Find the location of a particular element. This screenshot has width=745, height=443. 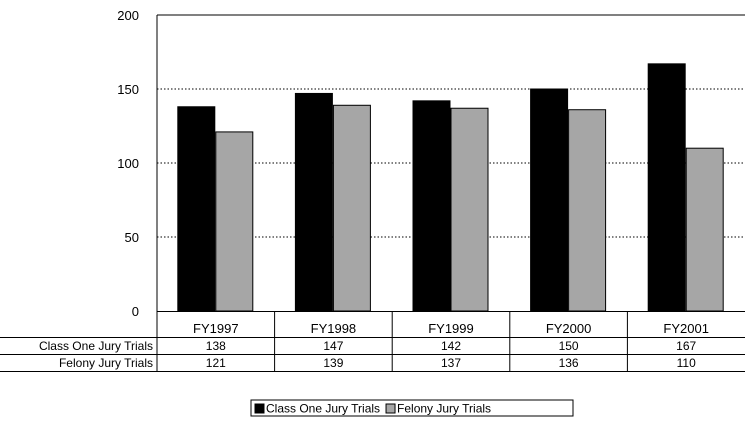

bar-class-one-jury-trials-fy1999 is located at coordinates (431, 206).